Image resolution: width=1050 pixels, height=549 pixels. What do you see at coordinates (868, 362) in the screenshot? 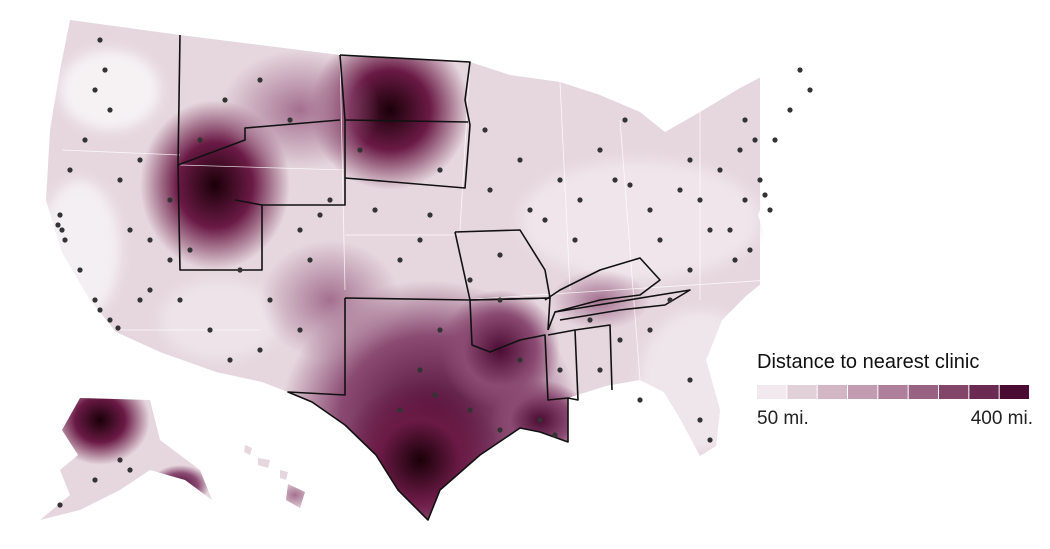
I see `legend-title: Distance to nearest clinic` at bounding box center [868, 362].